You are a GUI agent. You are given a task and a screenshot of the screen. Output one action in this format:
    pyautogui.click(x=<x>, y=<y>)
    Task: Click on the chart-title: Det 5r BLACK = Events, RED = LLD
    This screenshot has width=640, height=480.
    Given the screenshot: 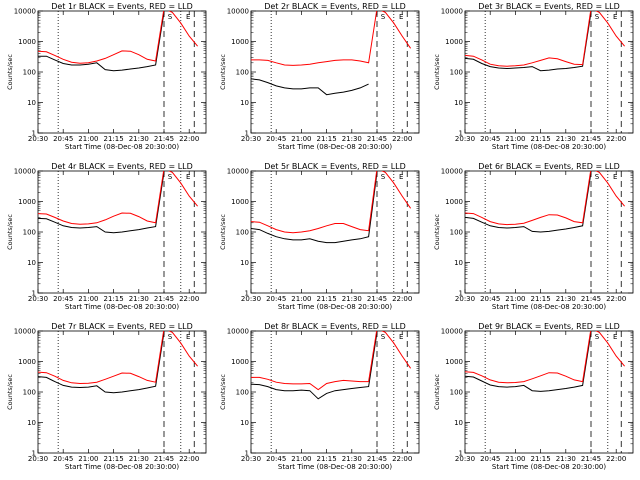 What is the action you would take?
    pyautogui.click(x=335, y=166)
    